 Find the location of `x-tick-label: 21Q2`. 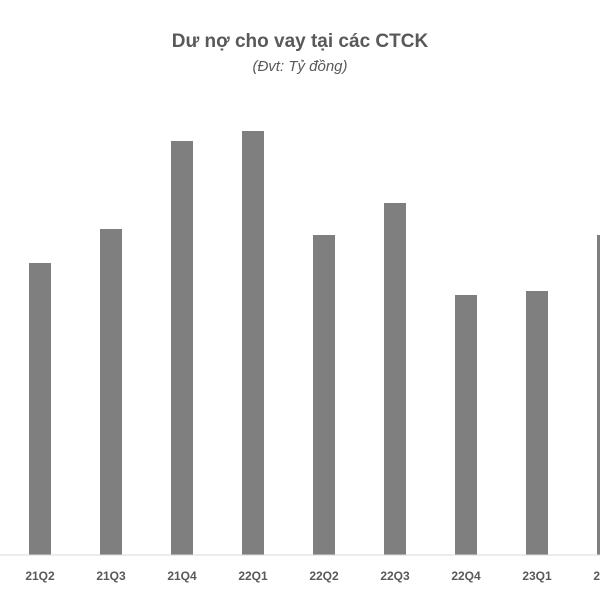

x-tick-label: 21Q2 is located at coordinates (40, 576).